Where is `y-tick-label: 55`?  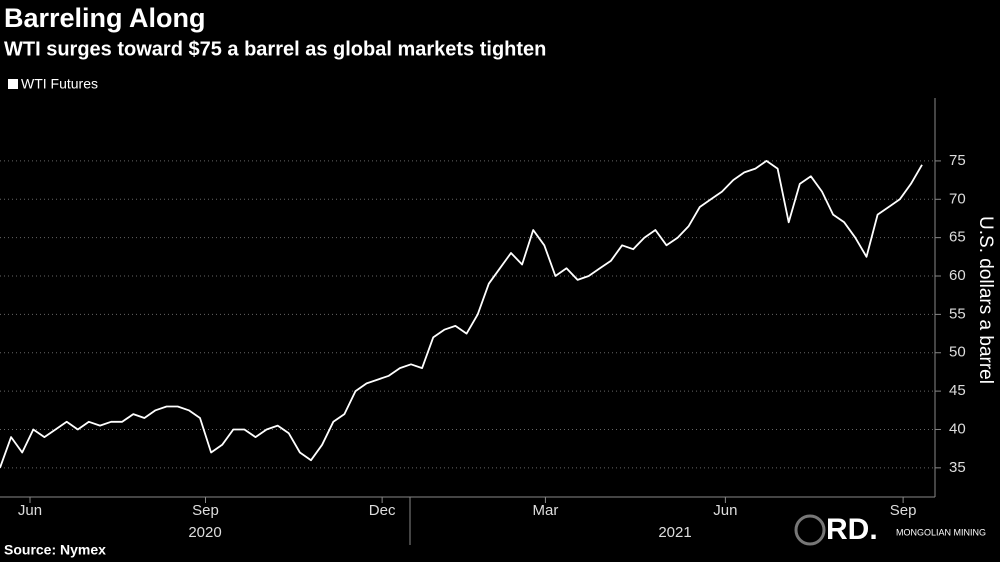
y-tick-label: 55 is located at coordinates (957, 313).